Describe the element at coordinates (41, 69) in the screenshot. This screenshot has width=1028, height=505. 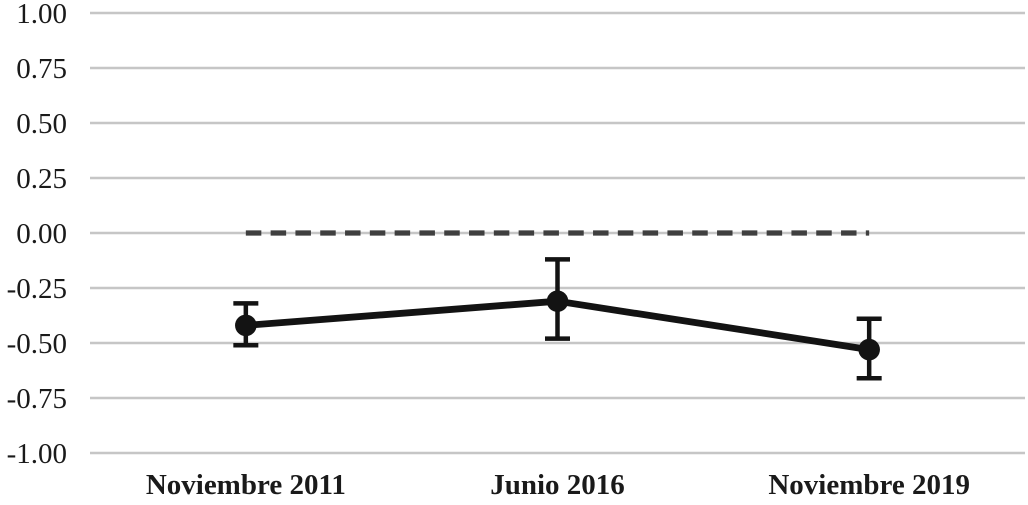
I see `y-tick-label: 0.75` at that location.